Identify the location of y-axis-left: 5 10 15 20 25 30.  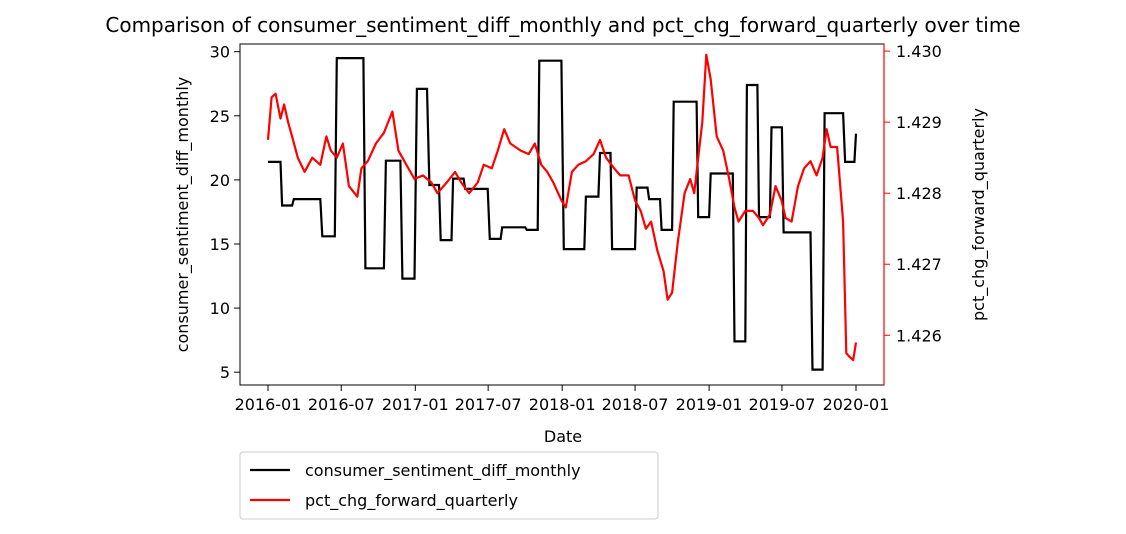
(225, 212).